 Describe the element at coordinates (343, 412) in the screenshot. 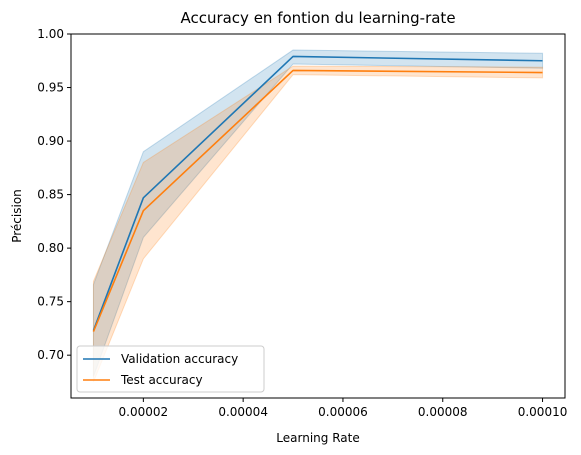

I see `x-tick-label: 0.00006` at that location.